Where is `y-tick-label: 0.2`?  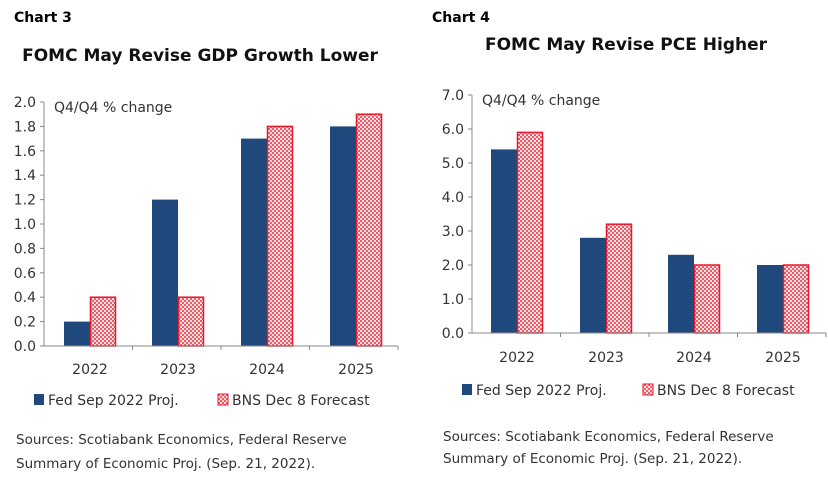
y-tick-label: 0.2 is located at coordinates (25, 323).